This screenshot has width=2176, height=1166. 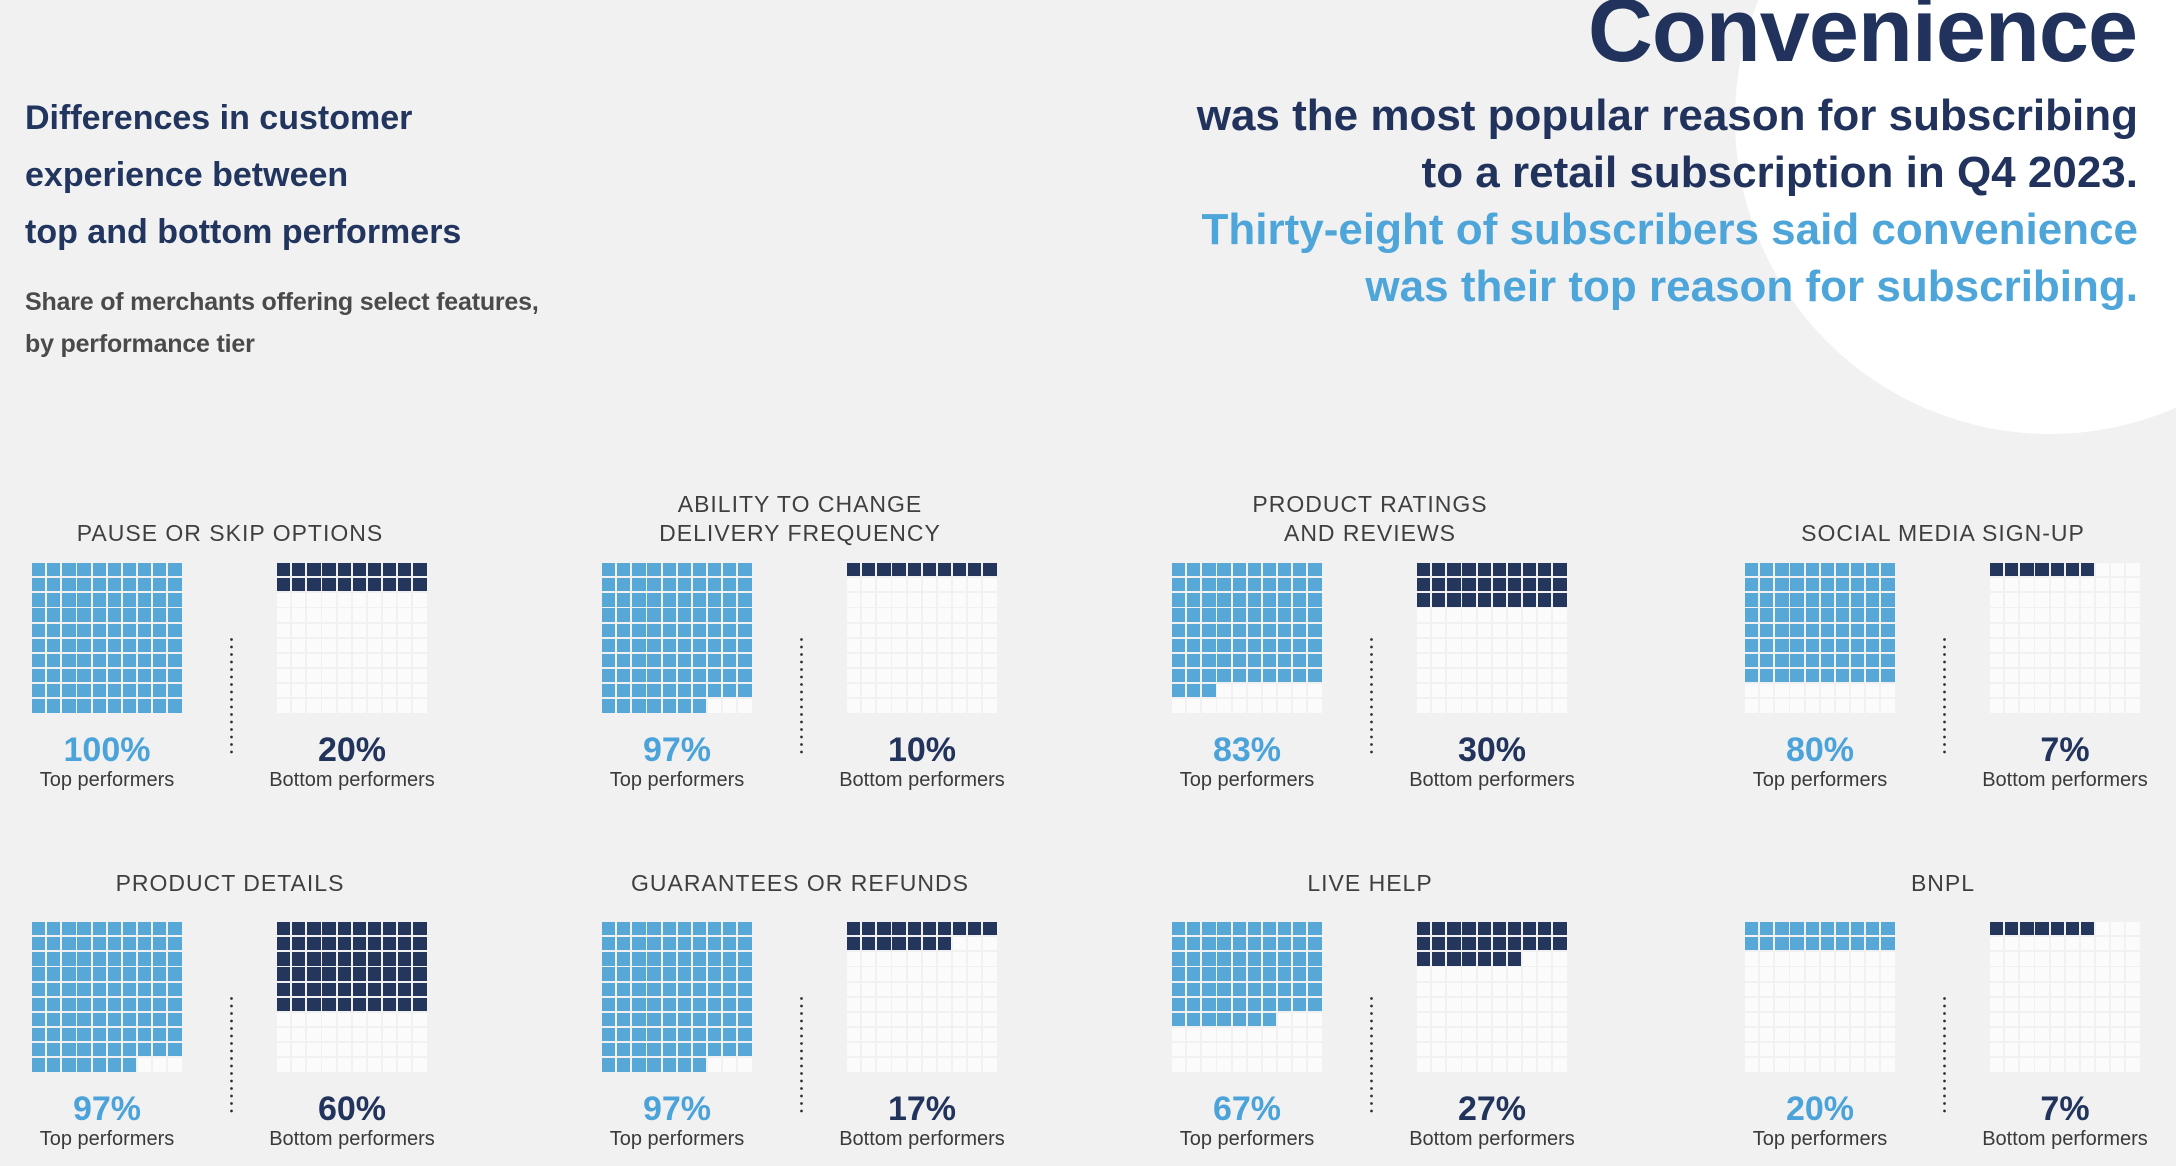 What do you see at coordinates (352, 677) in the screenshot?
I see `unit-bottom-performers-pause-or-skip-options: 20% Bottom performers` at bounding box center [352, 677].